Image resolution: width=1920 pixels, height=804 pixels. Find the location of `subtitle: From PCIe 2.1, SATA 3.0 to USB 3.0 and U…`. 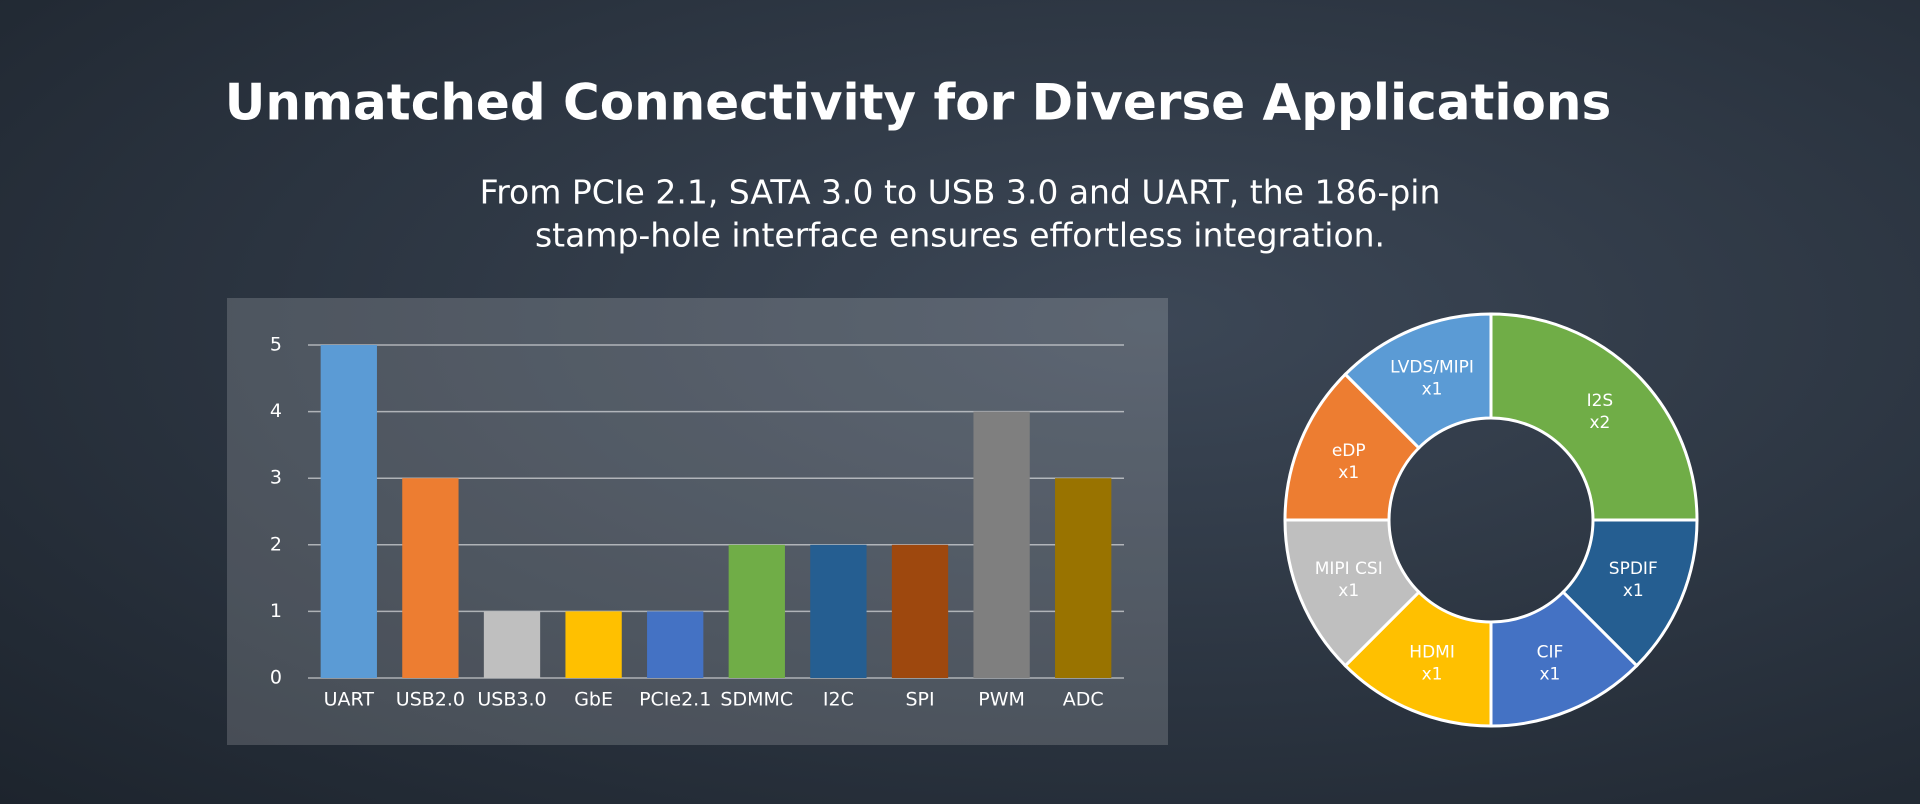

subtitle: From PCIe 2.1, SATA 3.0 to USB 3.0 and U… is located at coordinates (960, 192).